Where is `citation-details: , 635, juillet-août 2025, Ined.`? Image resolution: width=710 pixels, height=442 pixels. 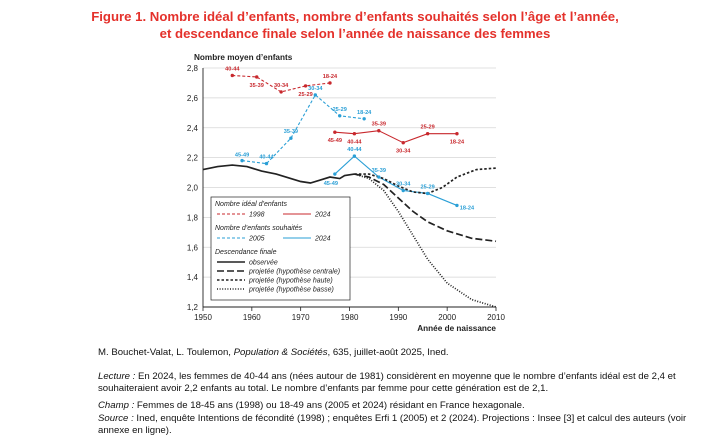 citation-details: , 635, juillet-août 2025, Ined. is located at coordinates (388, 352).